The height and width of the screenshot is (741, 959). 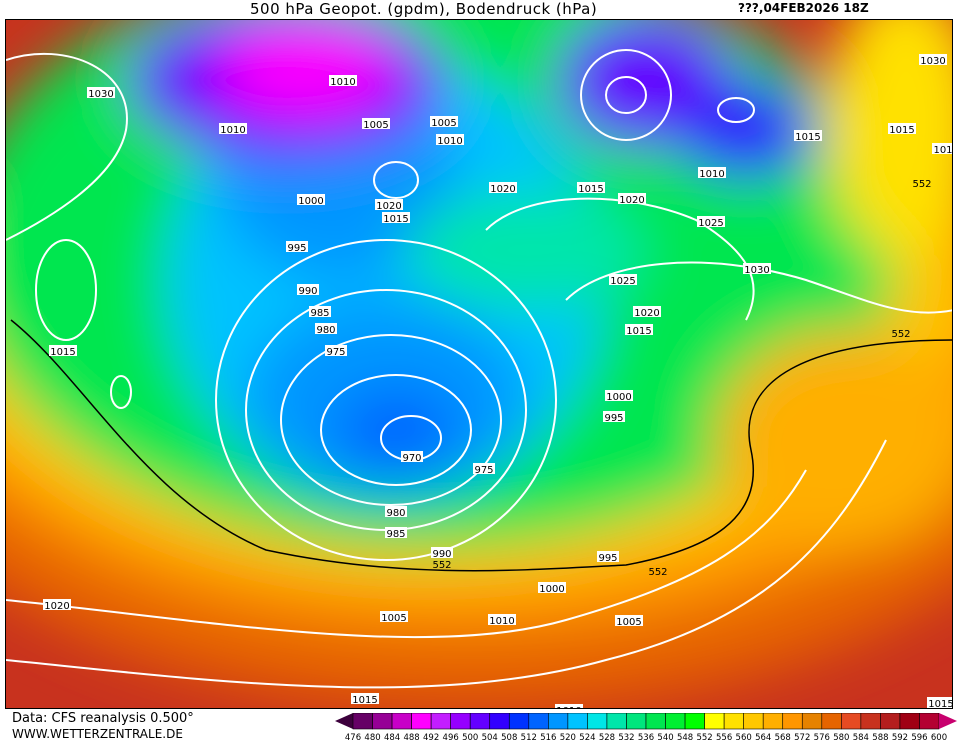 I want to click on legend-tick-label: 500, so click(x=470, y=737).